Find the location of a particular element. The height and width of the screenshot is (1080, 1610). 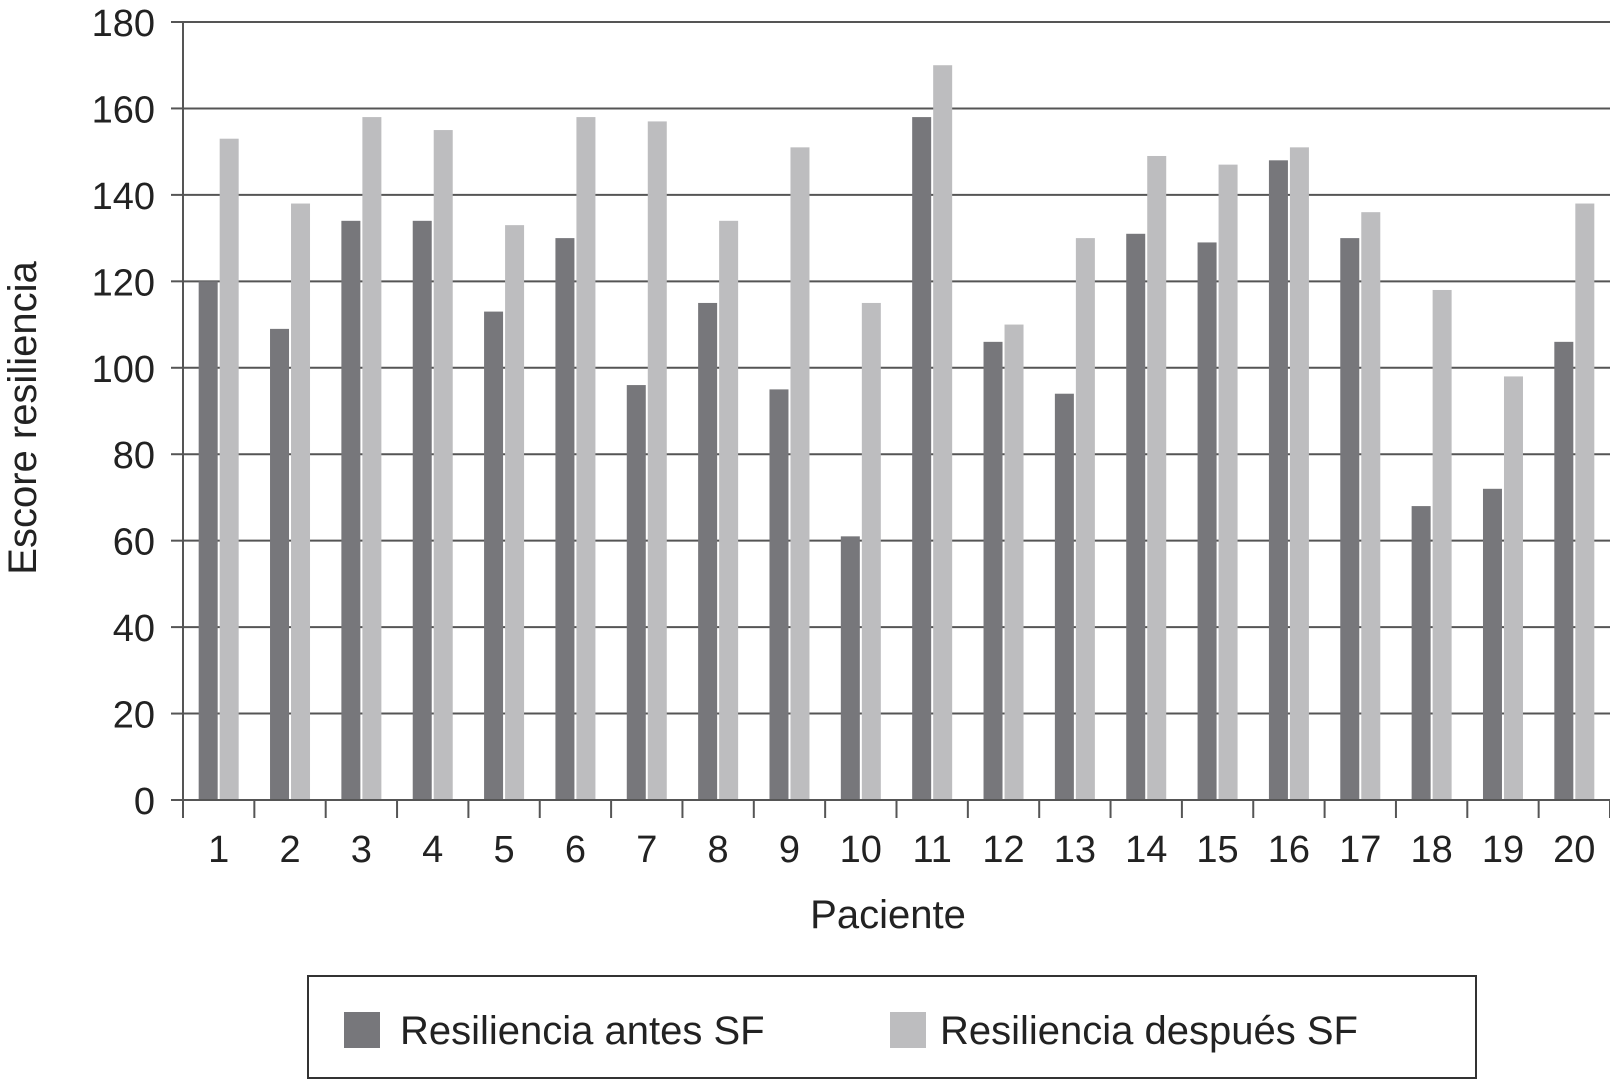

y-tick-label: 160 is located at coordinates (123, 110).